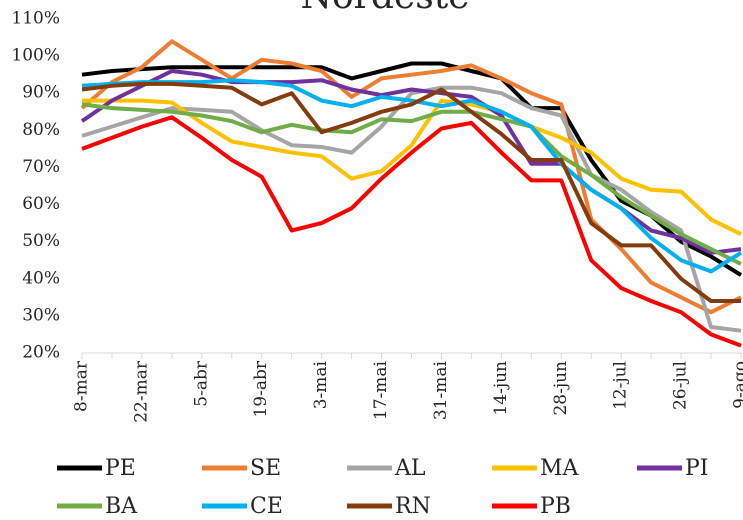 This screenshot has height=520, width=743. Describe the element at coordinates (121, 506) in the screenshot. I see `legend-label: BA` at that location.